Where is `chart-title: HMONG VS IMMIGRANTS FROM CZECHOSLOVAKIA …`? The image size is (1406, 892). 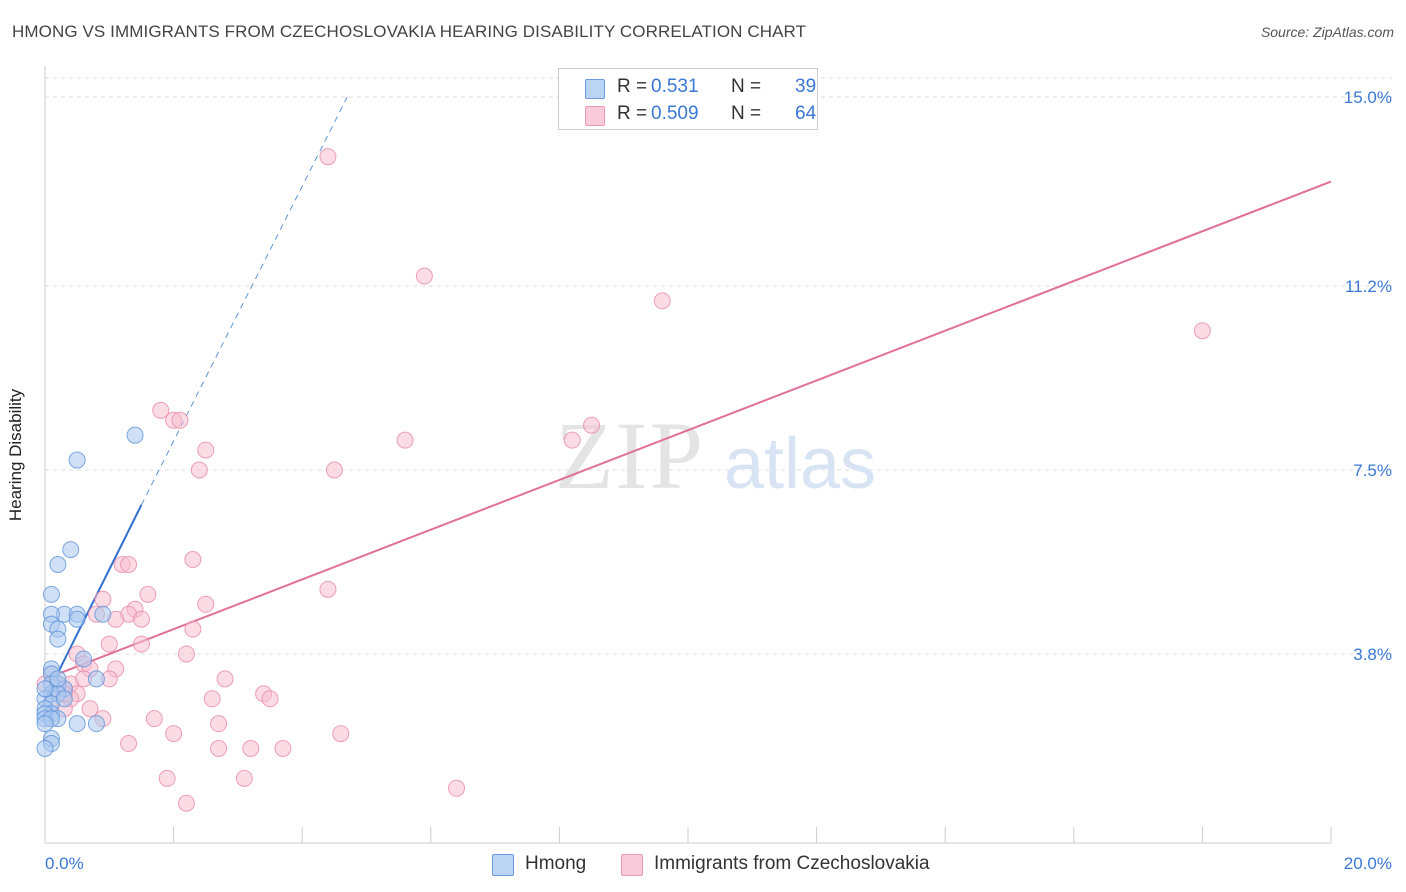 chart-title: HMONG VS IMMIGRANTS FROM CZECHOSLOVAKIA … is located at coordinates (409, 31).